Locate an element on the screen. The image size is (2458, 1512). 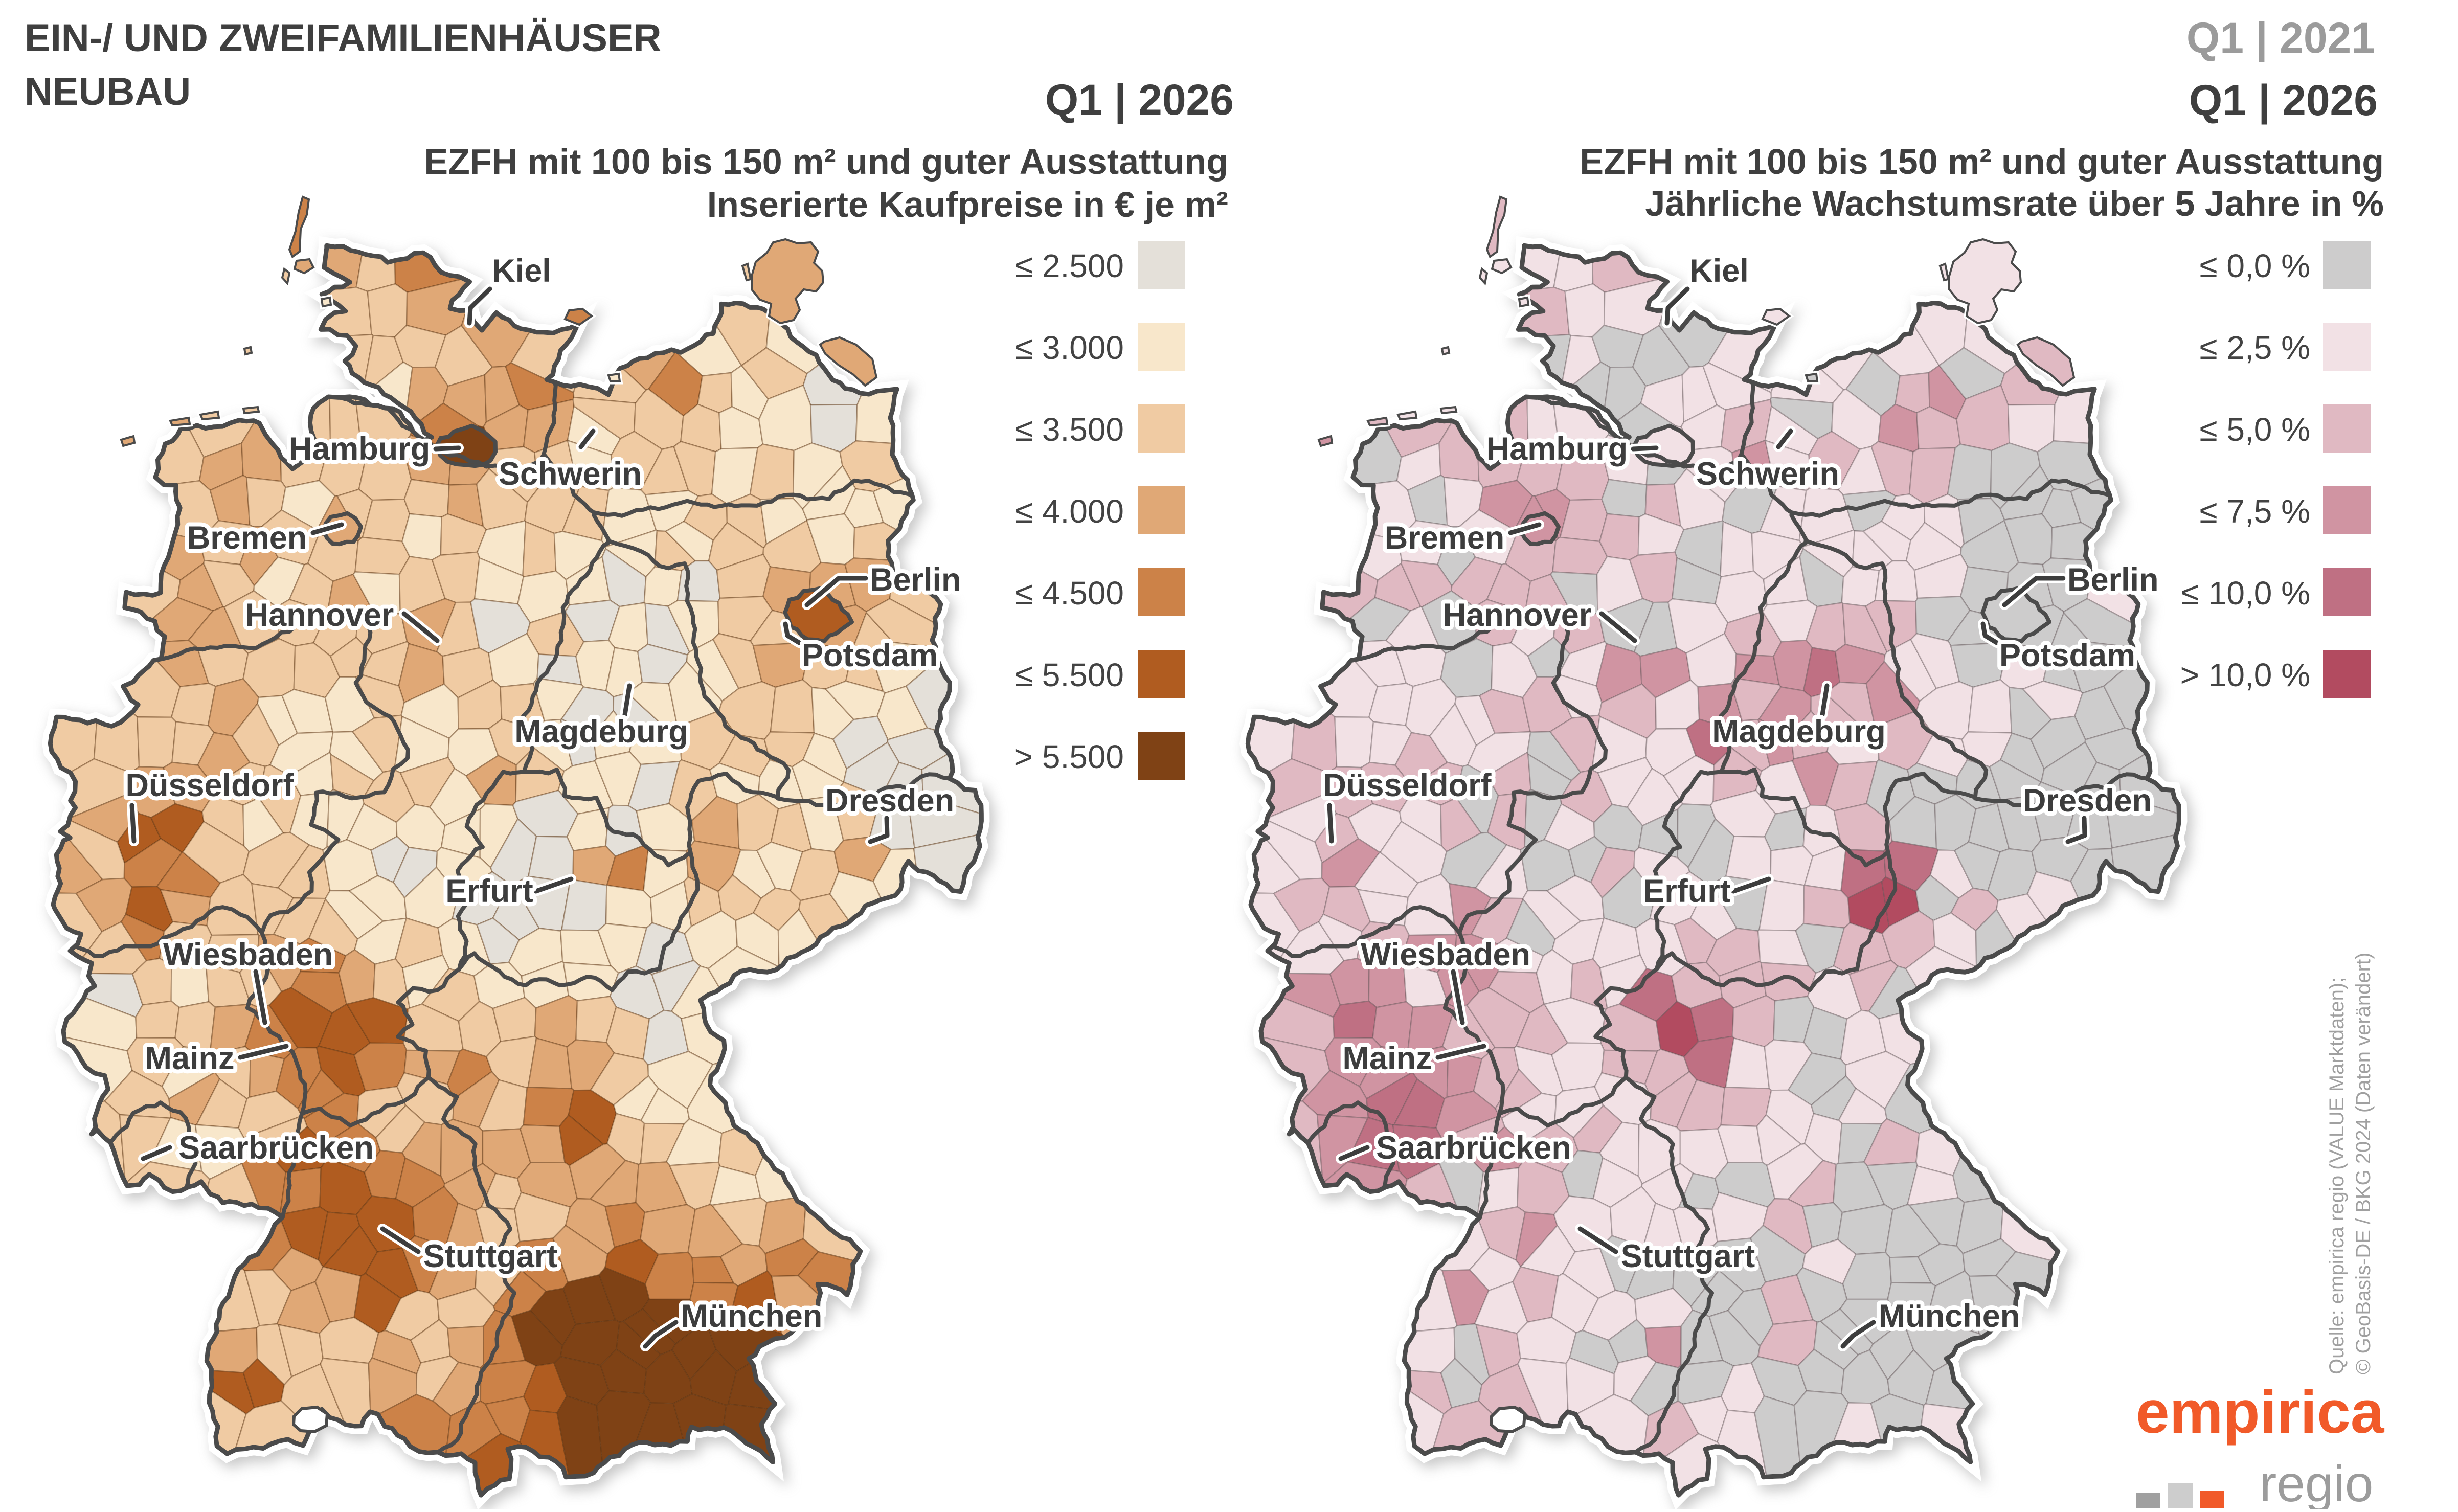
svg-text: ≤ 10,0 % is located at coordinates (2245, 593).